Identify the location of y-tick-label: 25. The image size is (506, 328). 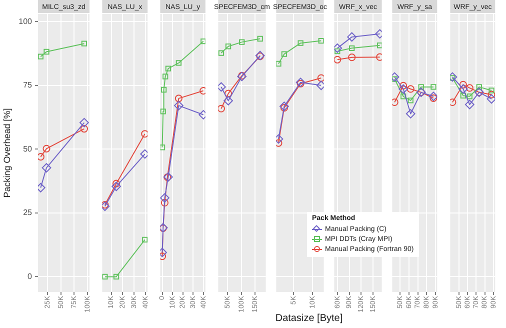
(28, 213).